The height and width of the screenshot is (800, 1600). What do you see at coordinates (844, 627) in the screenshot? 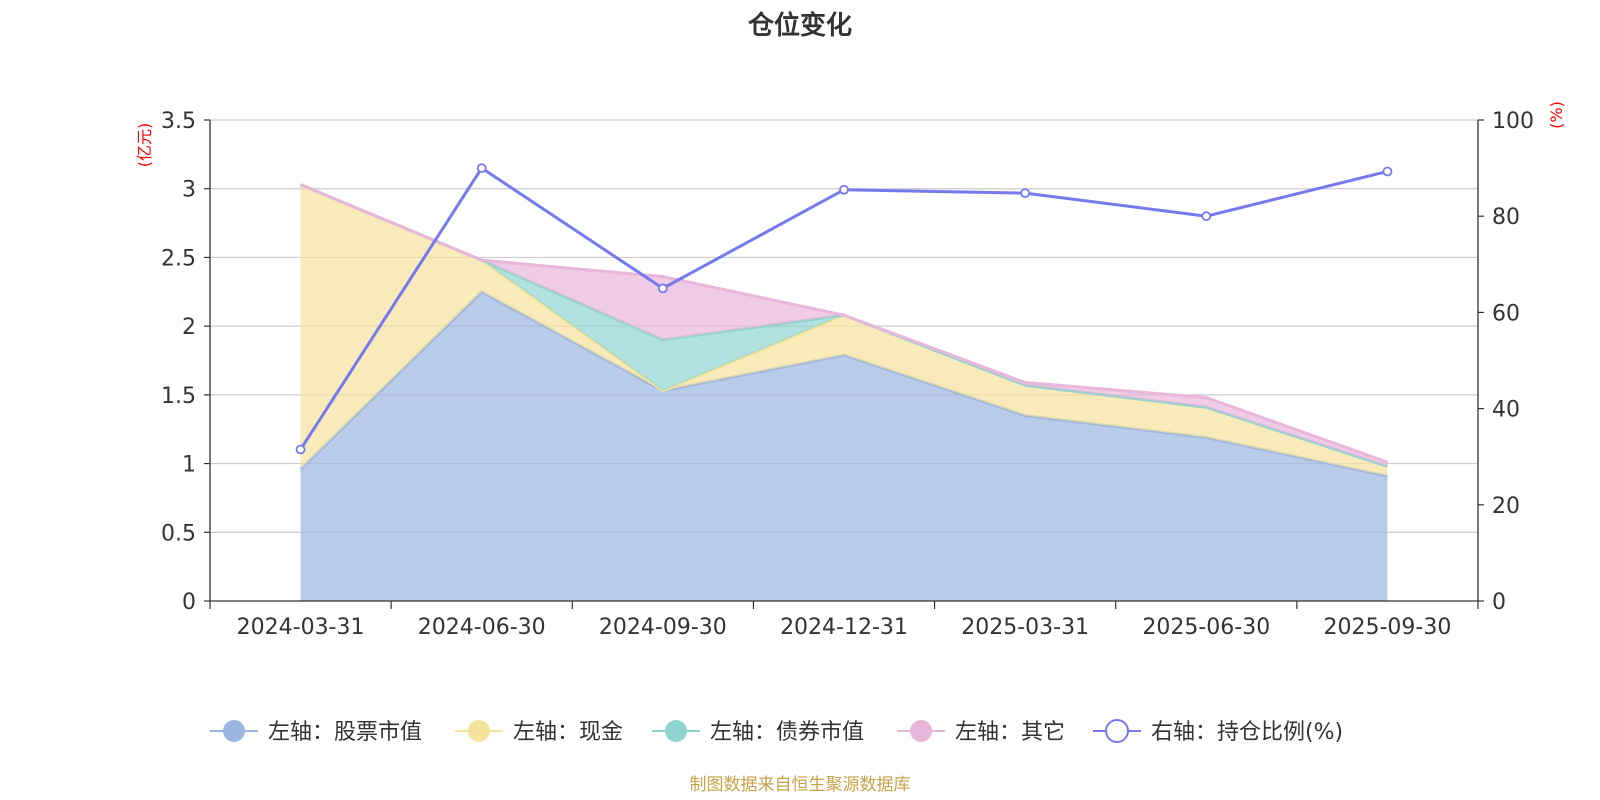
I see `x-axis-label: 2024-12-31` at bounding box center [844, 627].